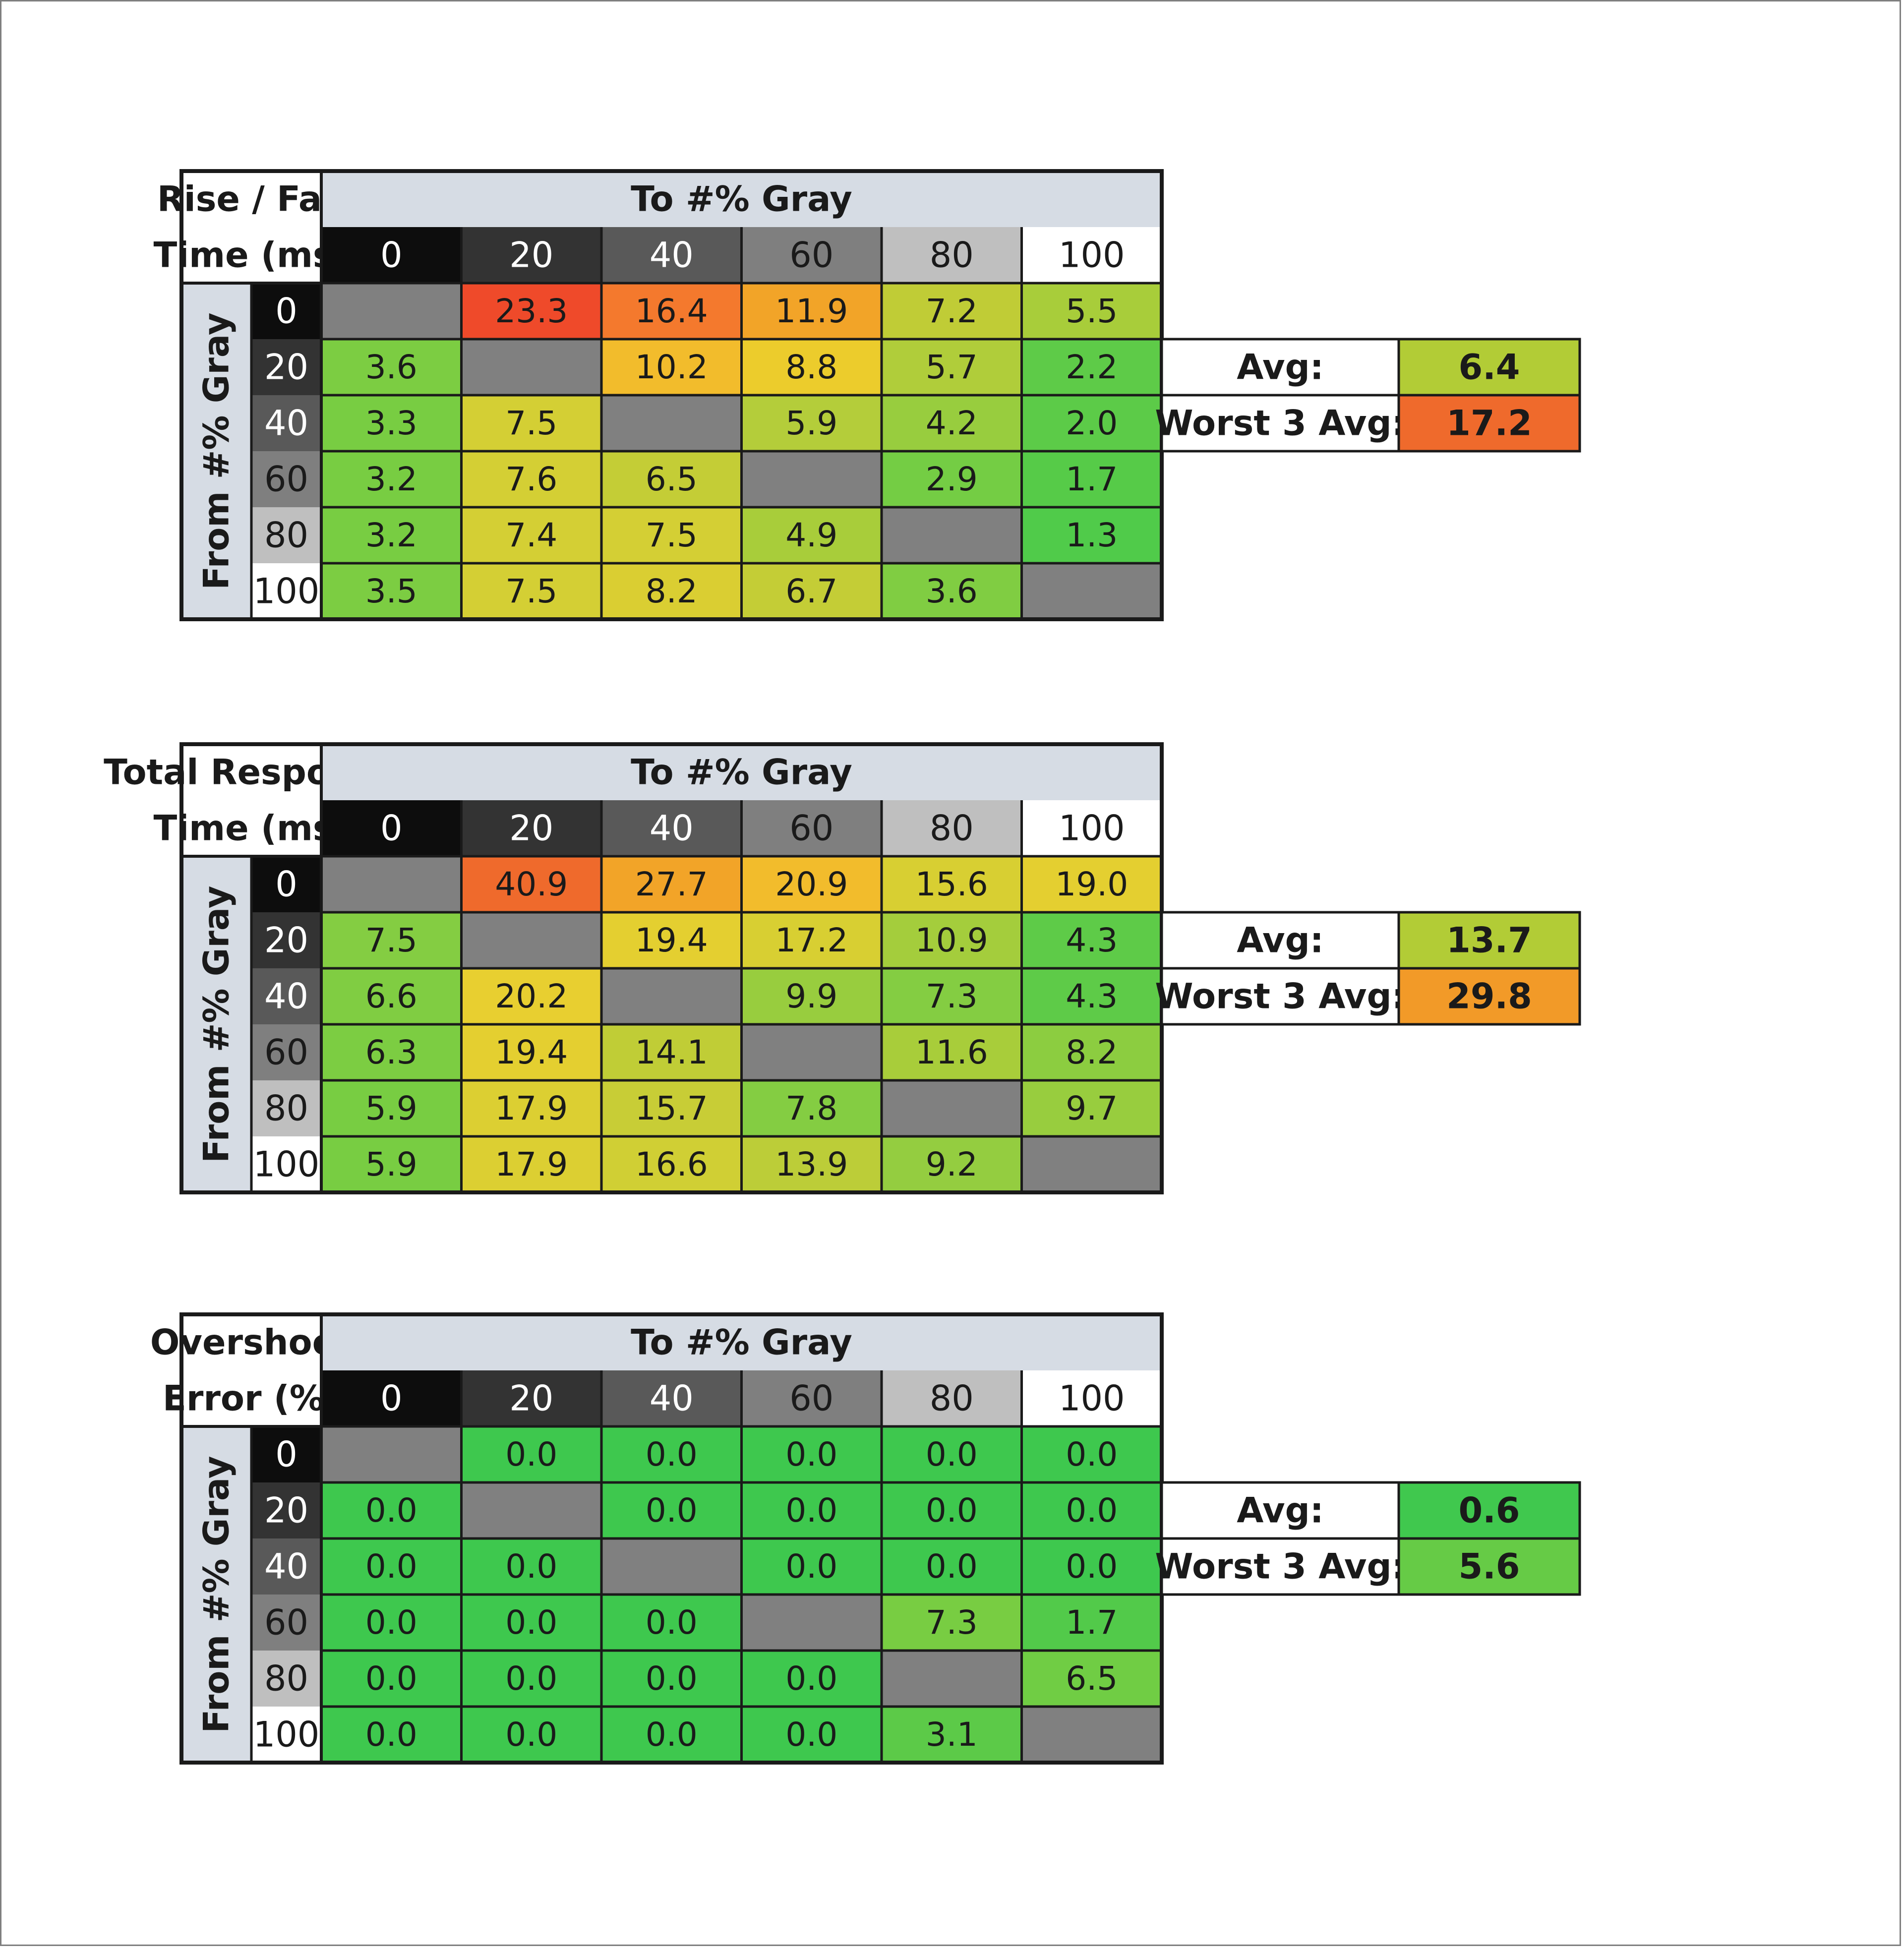 The image size is (1904, 1949). What do you see at coordinates (1489, 1510) in the screenshot?
I see `summary-value: 0.6` at bounding box center [1489, 1510].